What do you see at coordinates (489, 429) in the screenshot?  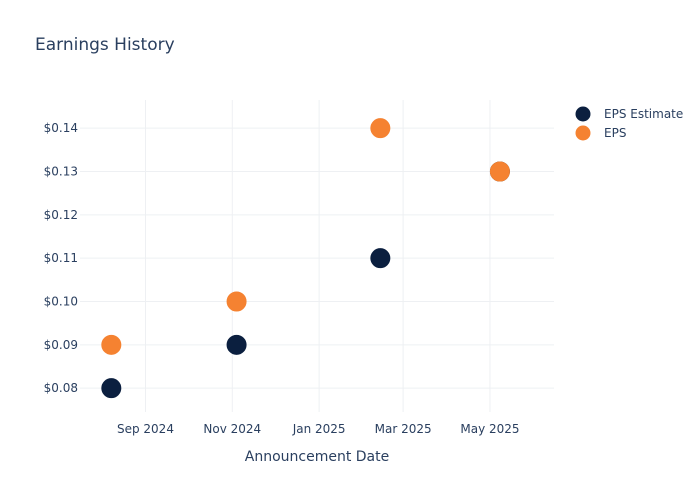 I see `x-tick-label: May 2025` at bounding box center [489, 429].